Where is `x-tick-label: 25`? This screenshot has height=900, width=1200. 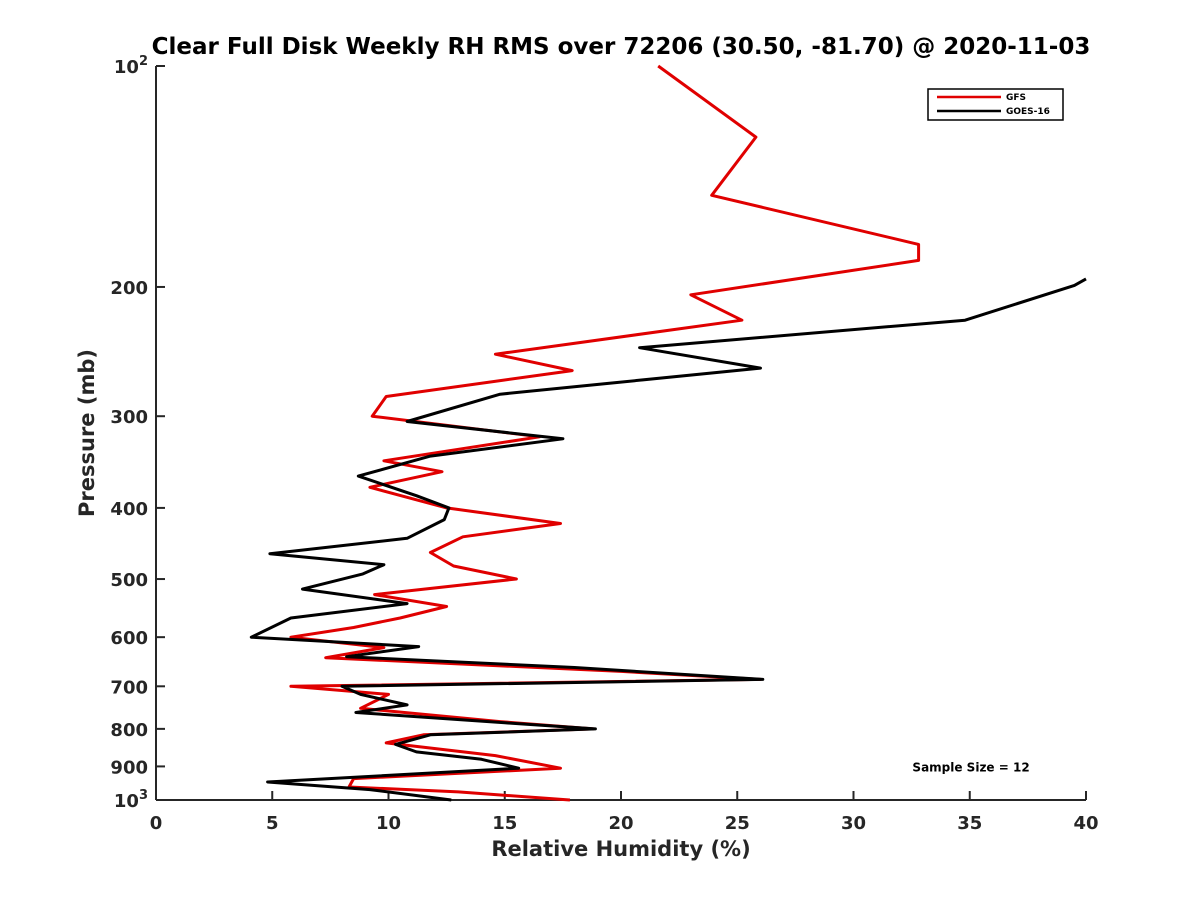
x-tick-label: 25 is located at coordinates (737, 823).